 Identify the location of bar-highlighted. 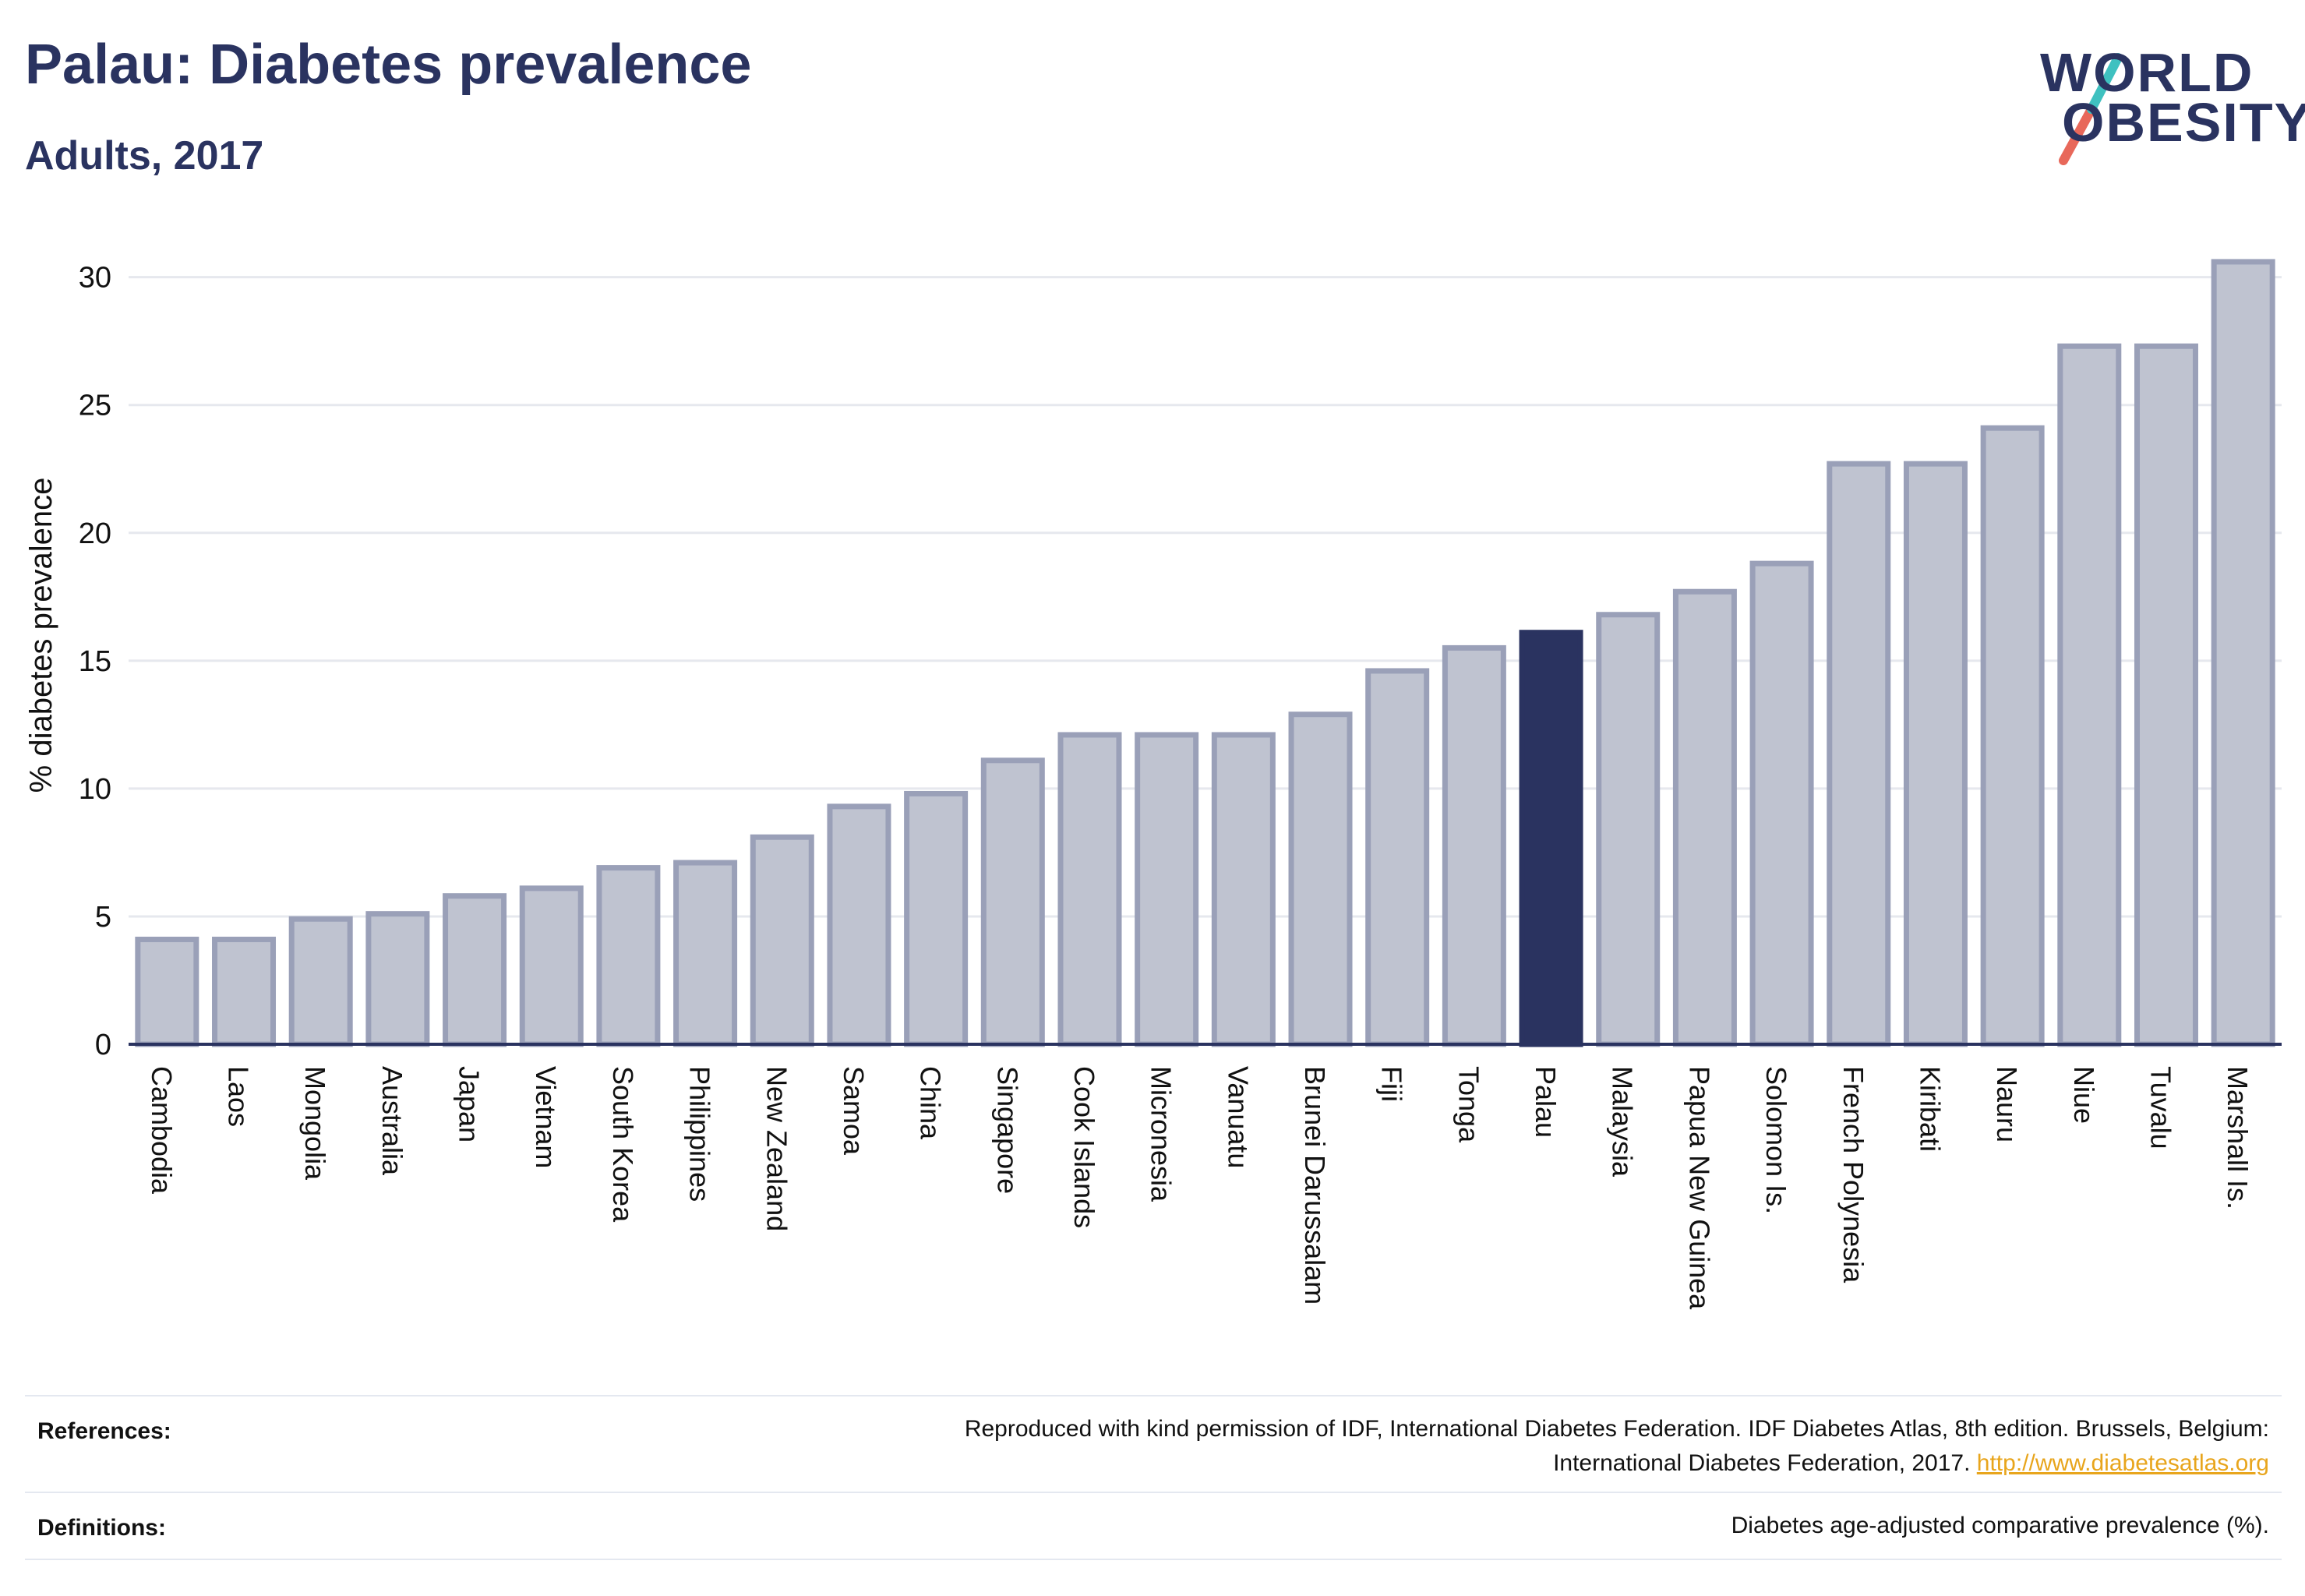
(1551, 838).